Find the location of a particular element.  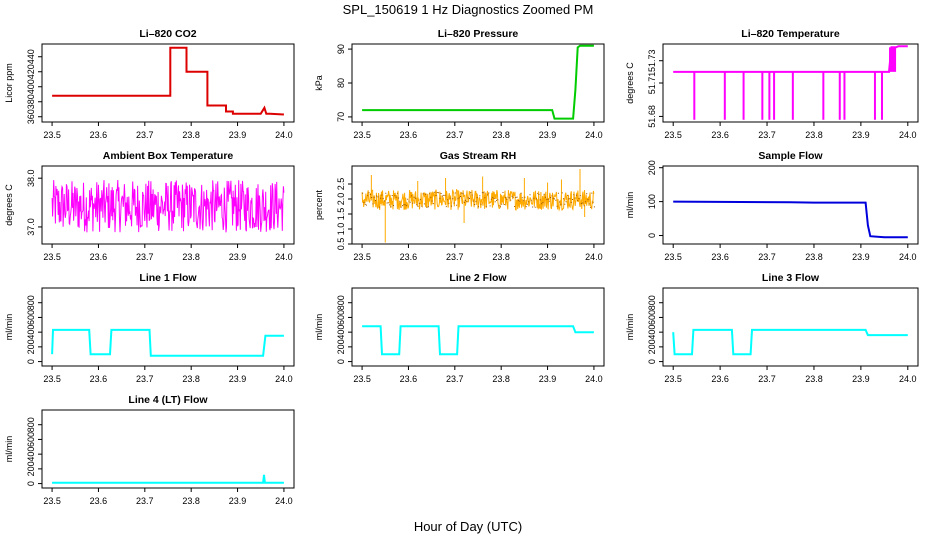

figure-title: SPL_150619 1 Hz Diagnostics Zoomed PM is located at coordinates (468, 9).